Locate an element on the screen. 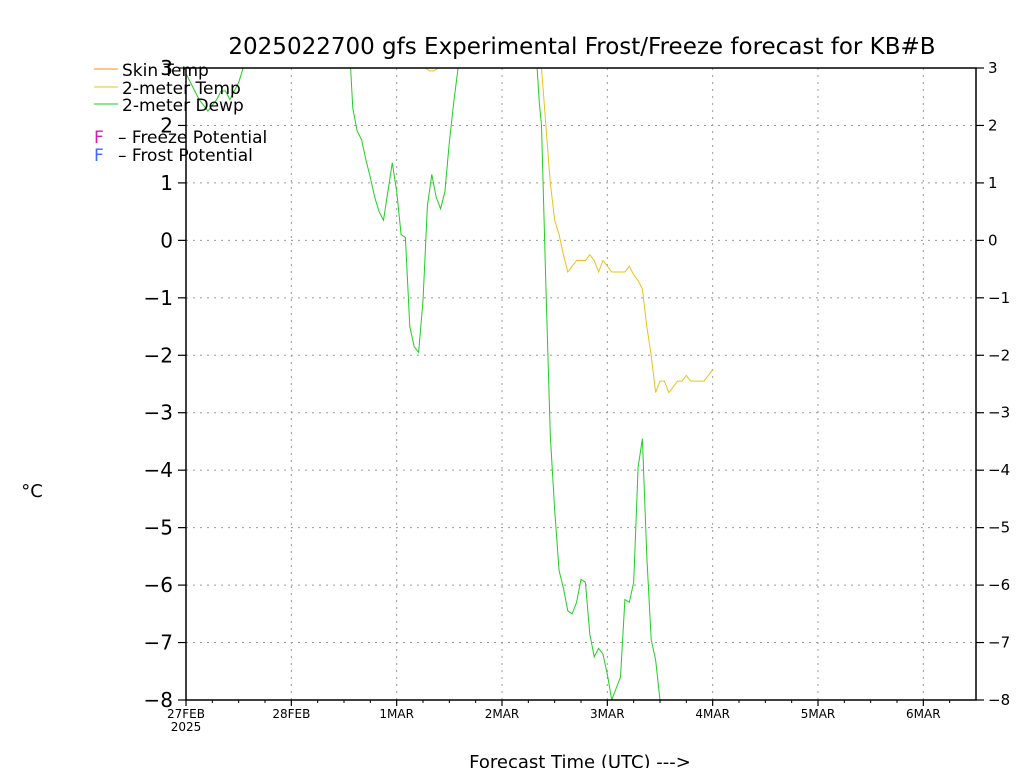 This screenshot has width=1024, height=768. legend-label-2m-dewp: 2-meter Dewp is located at coordinates (183, 106).